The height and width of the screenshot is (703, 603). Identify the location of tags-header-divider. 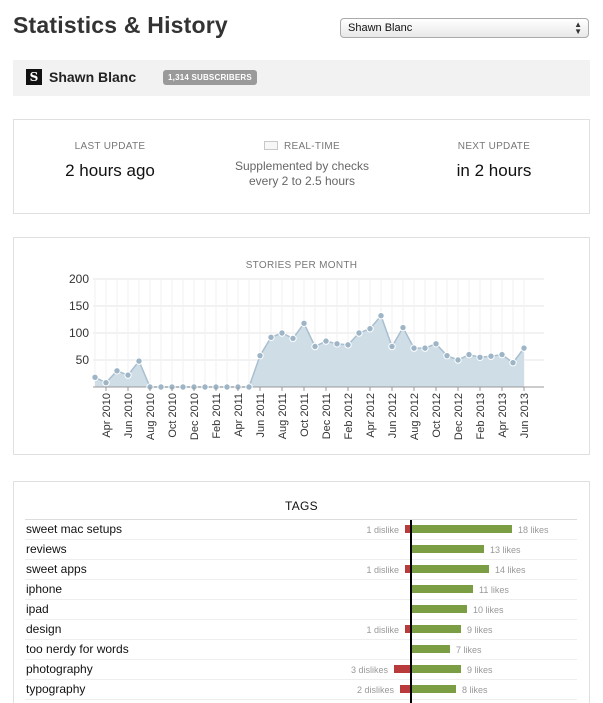
(301, 519).